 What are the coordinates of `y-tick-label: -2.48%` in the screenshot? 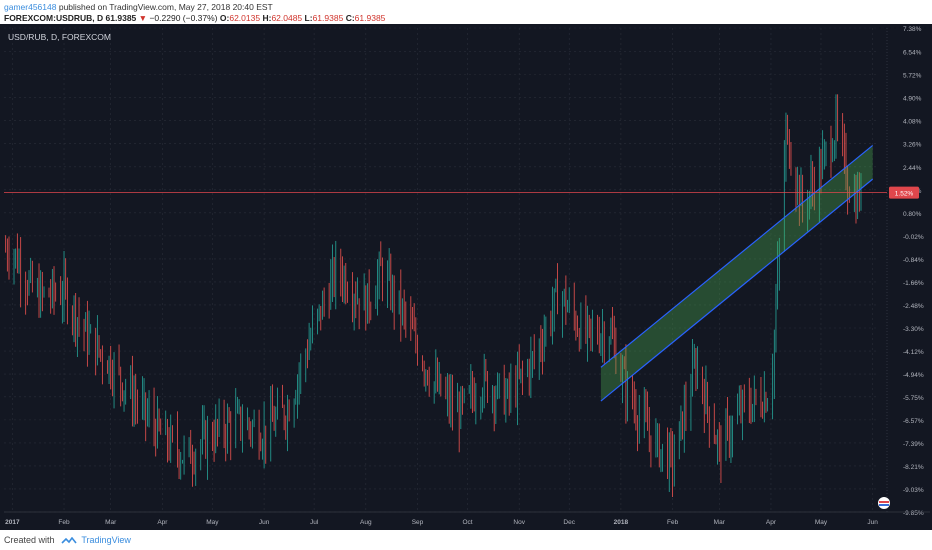 It's located at (913, 306).